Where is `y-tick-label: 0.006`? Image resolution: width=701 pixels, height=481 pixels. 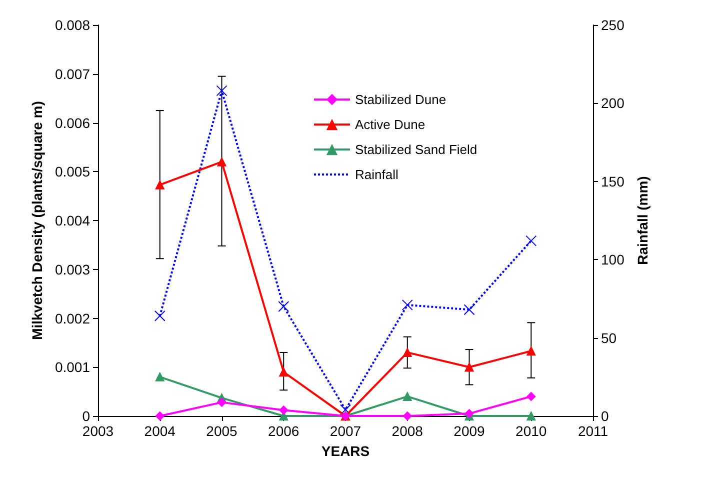
y-tick-label: 0.006 is located at coordinates (72, 122).